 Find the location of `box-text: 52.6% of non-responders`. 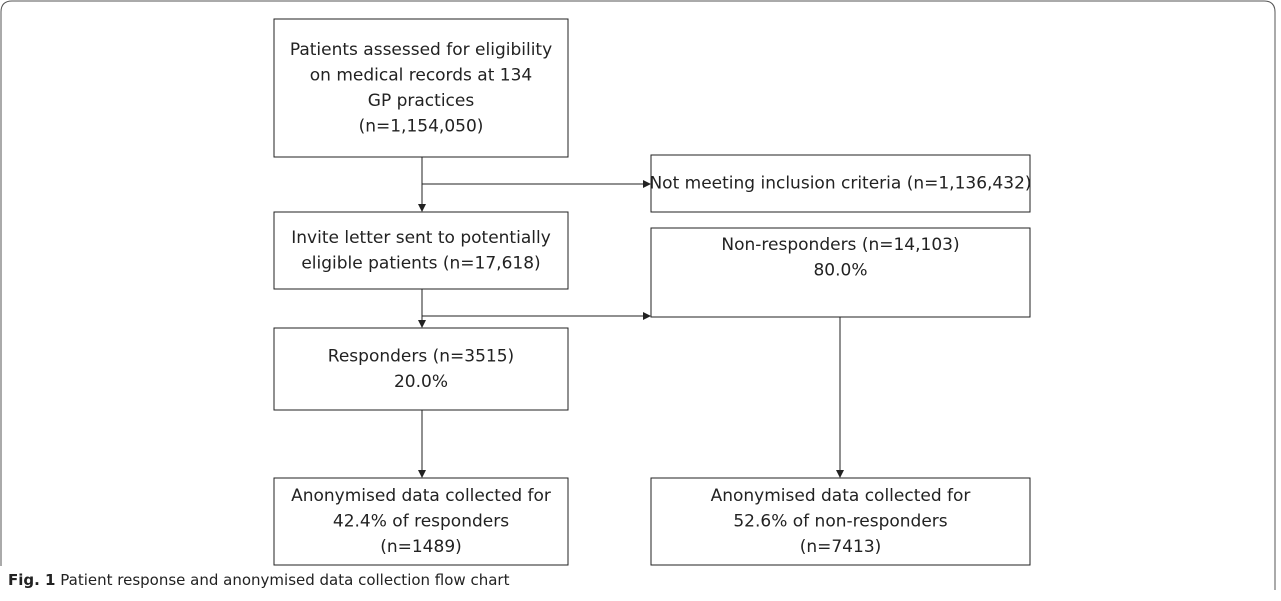

box-text: 52.6% of non-responders is located at coordinates (840, 522).